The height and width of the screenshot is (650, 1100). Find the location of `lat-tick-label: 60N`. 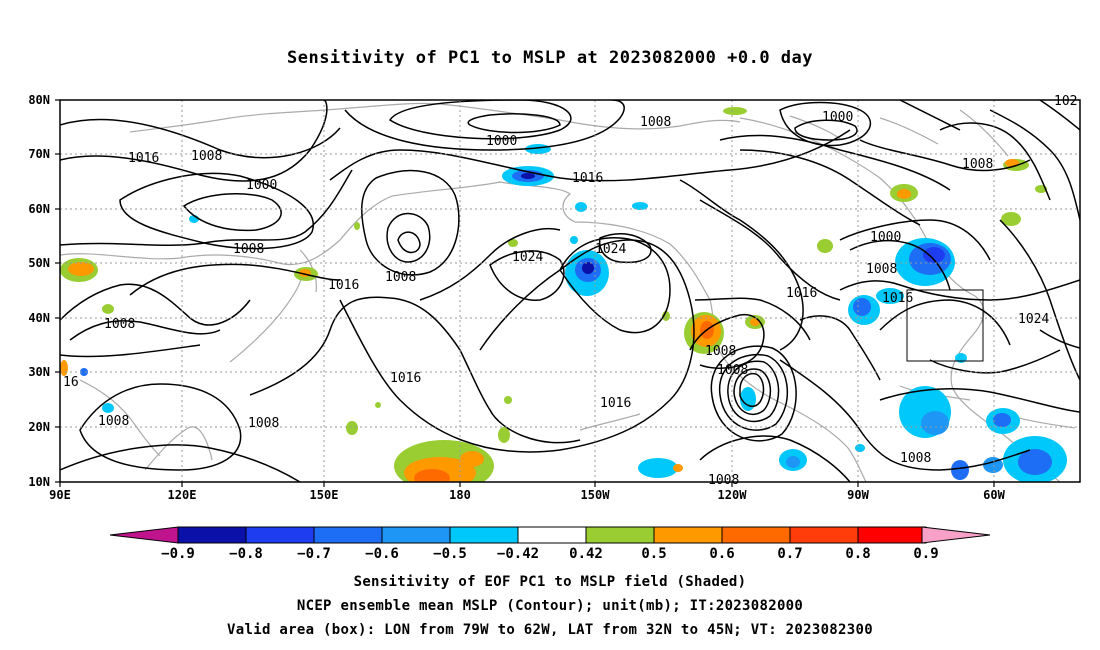

lat-tick-label: 60N is located at coordinates (39, 209).